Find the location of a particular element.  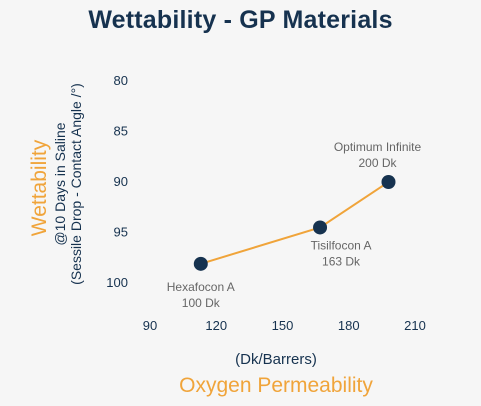

y-axis-subtitle-2: (Sessile Drop - Contact Angle /°) is located at coordinates (76, 184).